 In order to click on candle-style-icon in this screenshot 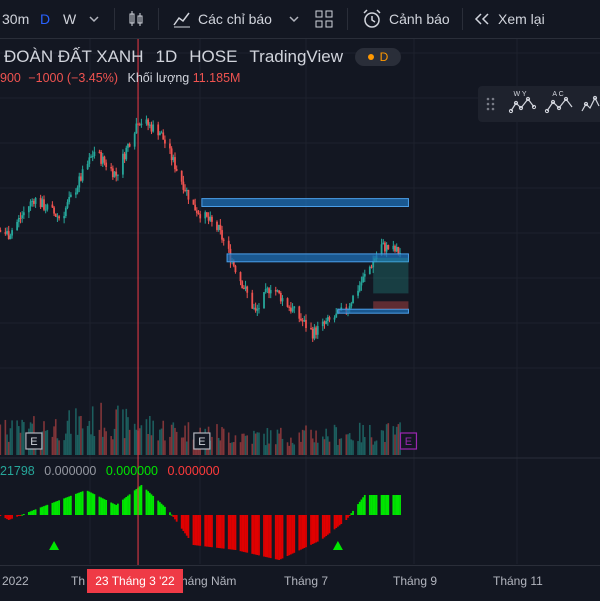, I will do `click(136, 19)`.